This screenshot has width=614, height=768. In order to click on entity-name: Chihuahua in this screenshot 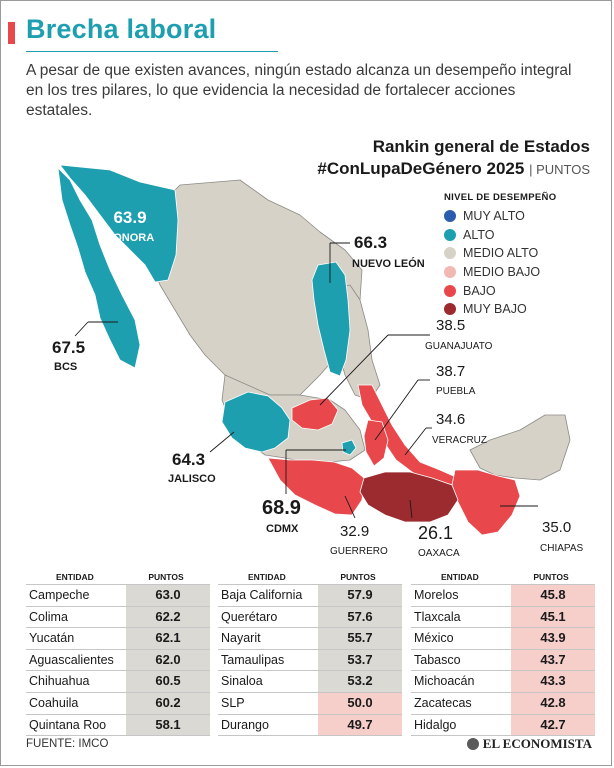, I will do `click(59, 681)`.